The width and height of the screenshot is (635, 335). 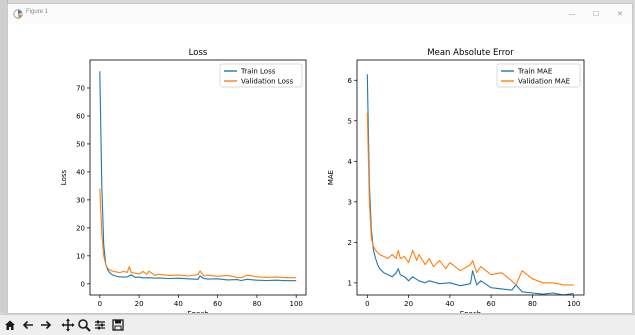 I want to click on y-tick-label: 20, so click(x=80, y=228).